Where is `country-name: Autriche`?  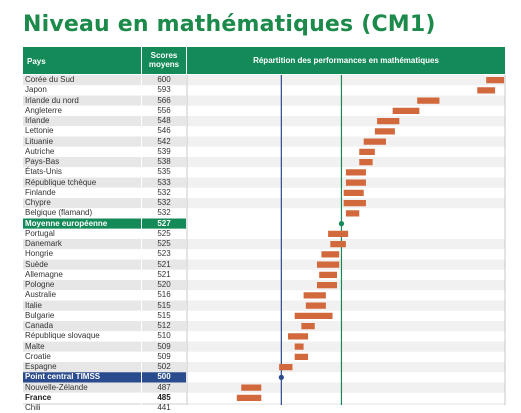 country-name: Autriche is located at coordinates (40, 151).